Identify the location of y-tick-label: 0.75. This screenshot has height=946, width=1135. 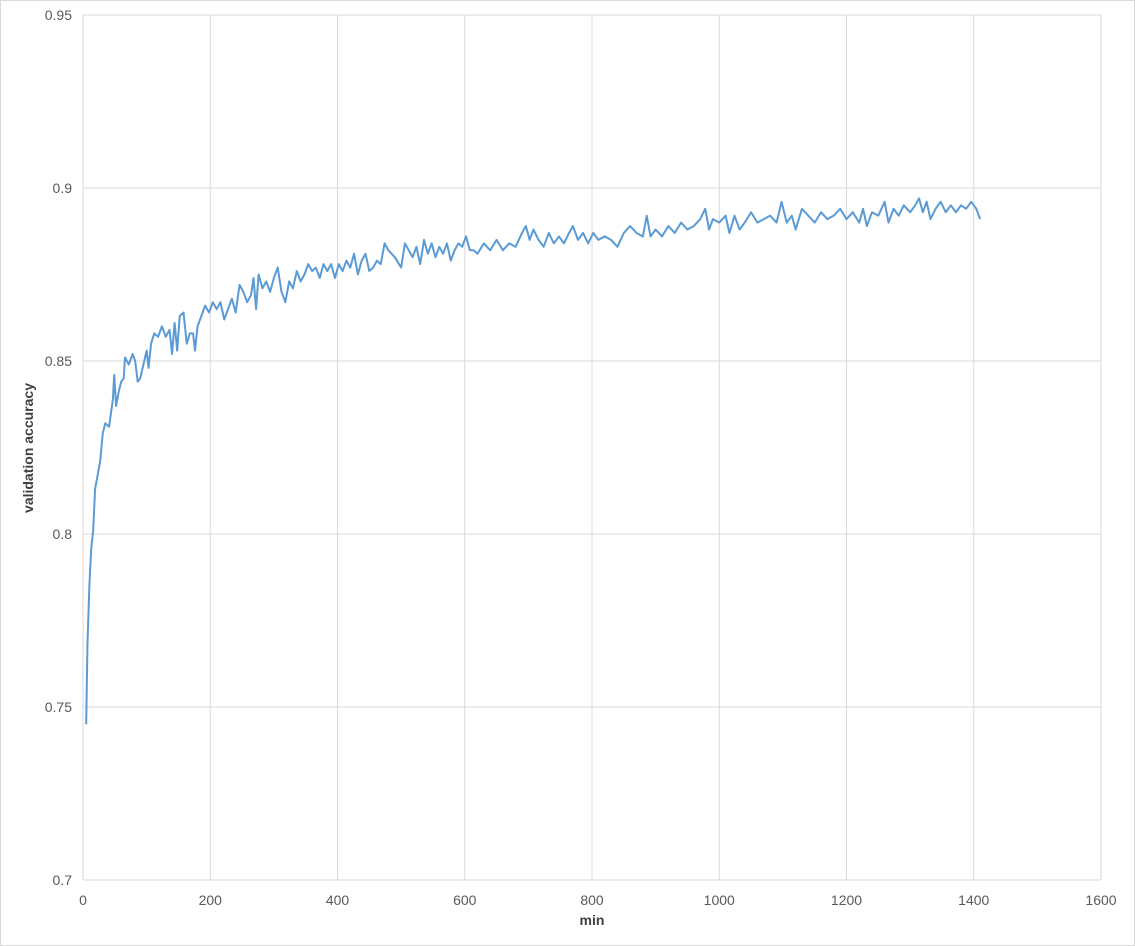
(58, 707).